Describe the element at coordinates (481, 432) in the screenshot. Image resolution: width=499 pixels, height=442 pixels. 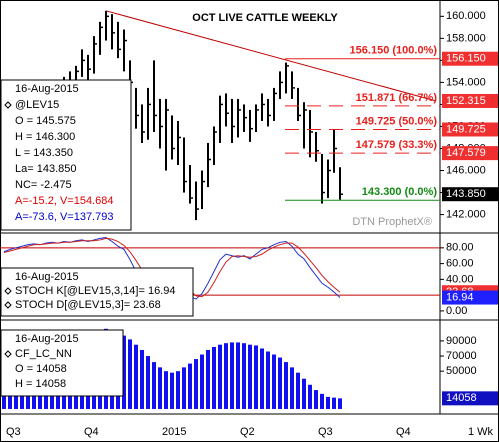
I see `periodicity: 1 Wk` at that location.